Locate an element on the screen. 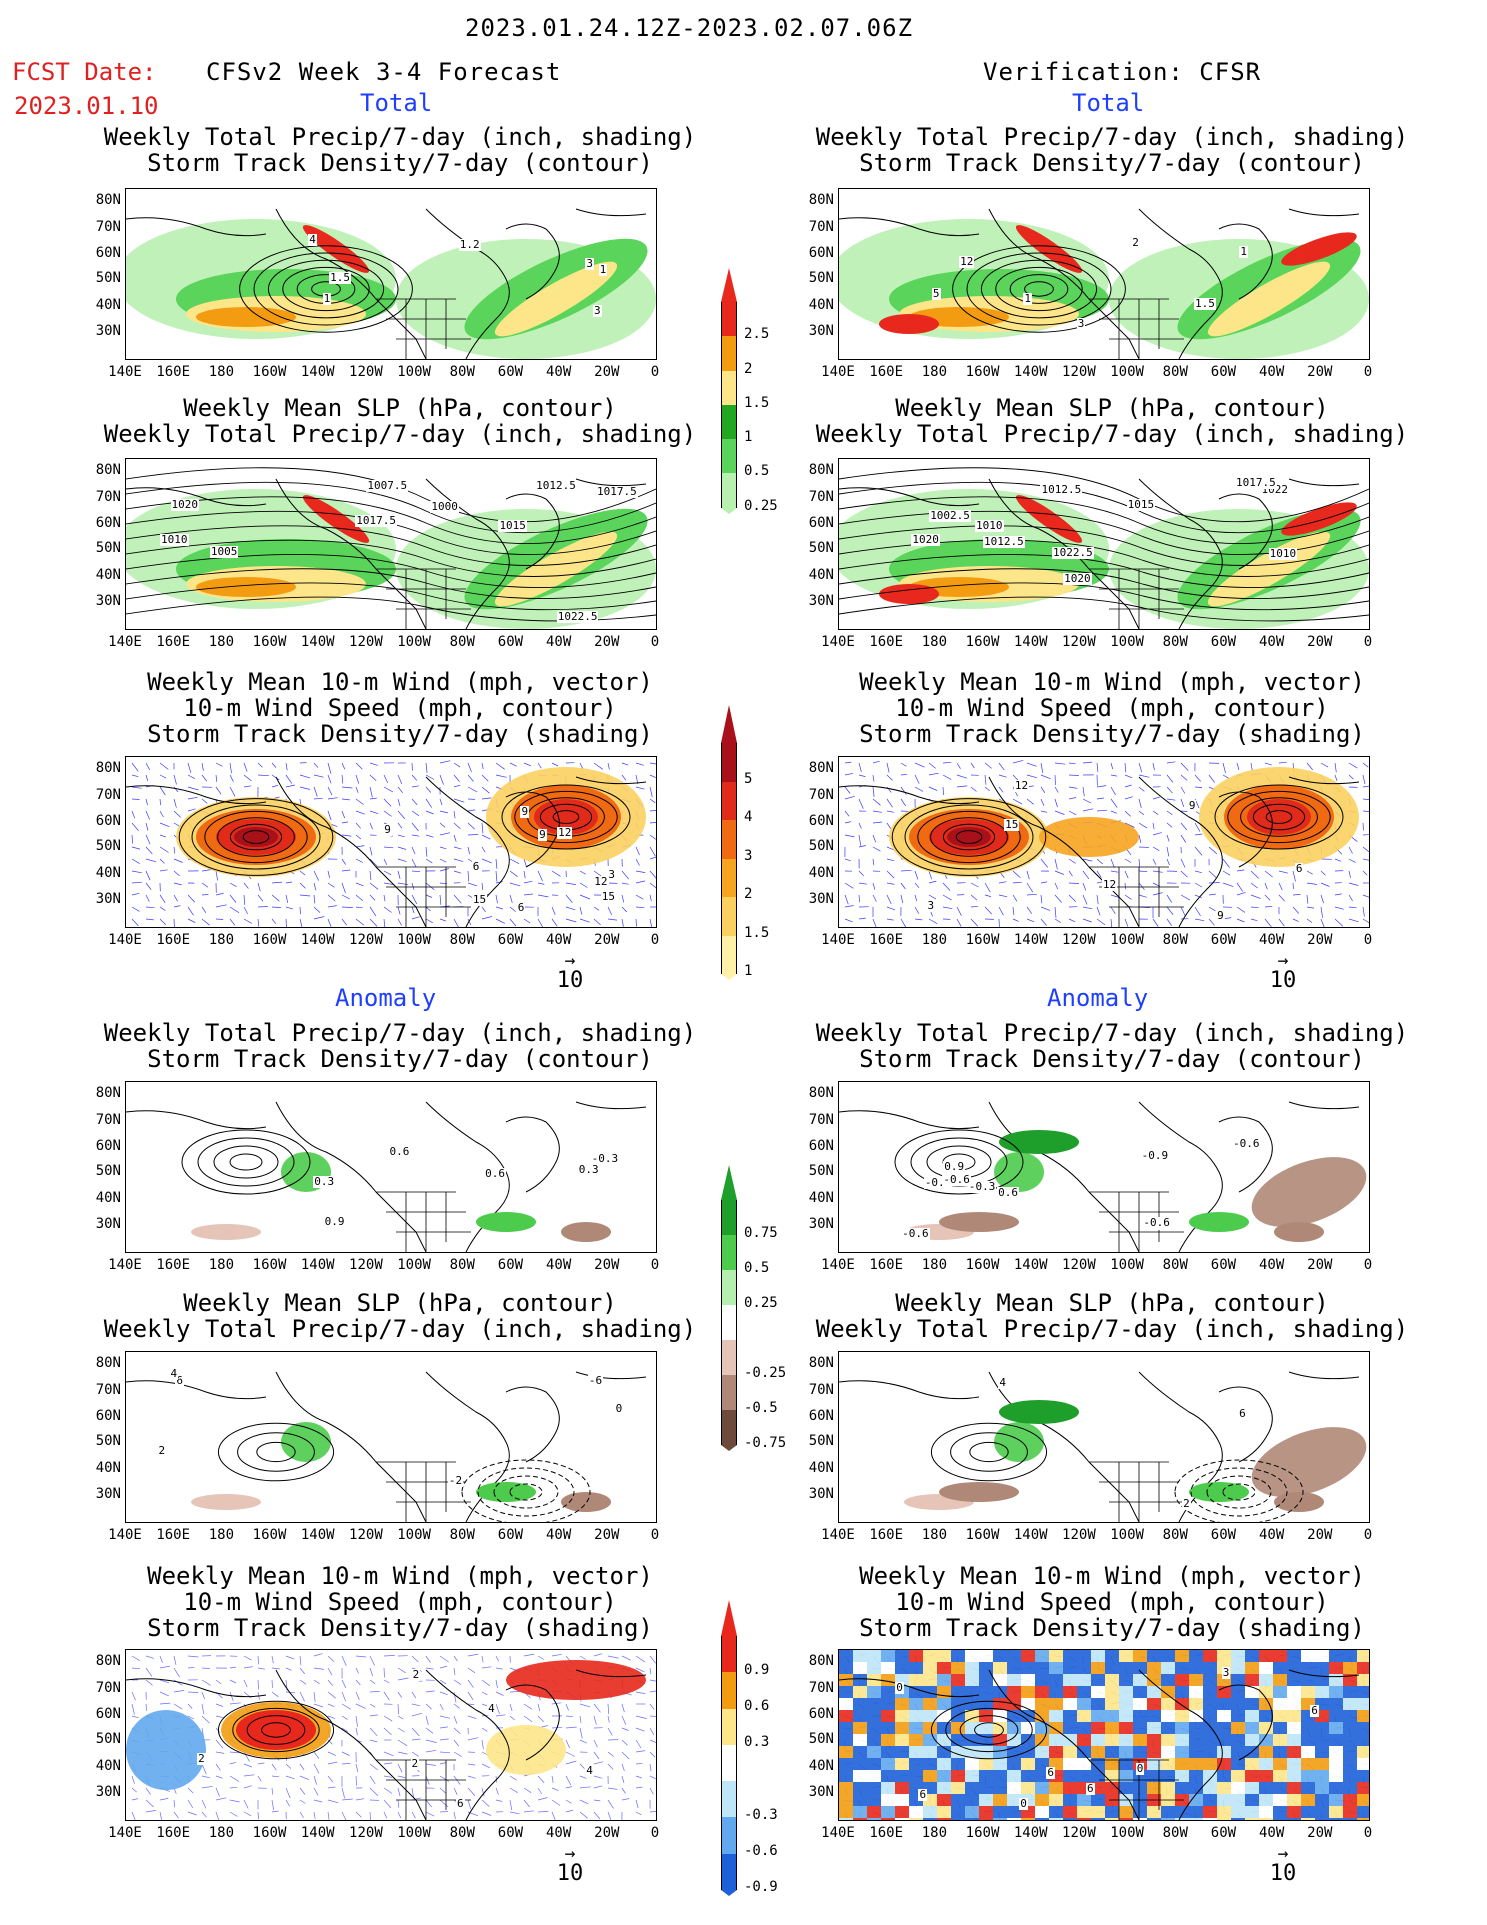 The image size is (1487, 1925). panel-title-3-R-2: 10-m Wind Speed (mph, contour) is located at coordinates (1112, 708).